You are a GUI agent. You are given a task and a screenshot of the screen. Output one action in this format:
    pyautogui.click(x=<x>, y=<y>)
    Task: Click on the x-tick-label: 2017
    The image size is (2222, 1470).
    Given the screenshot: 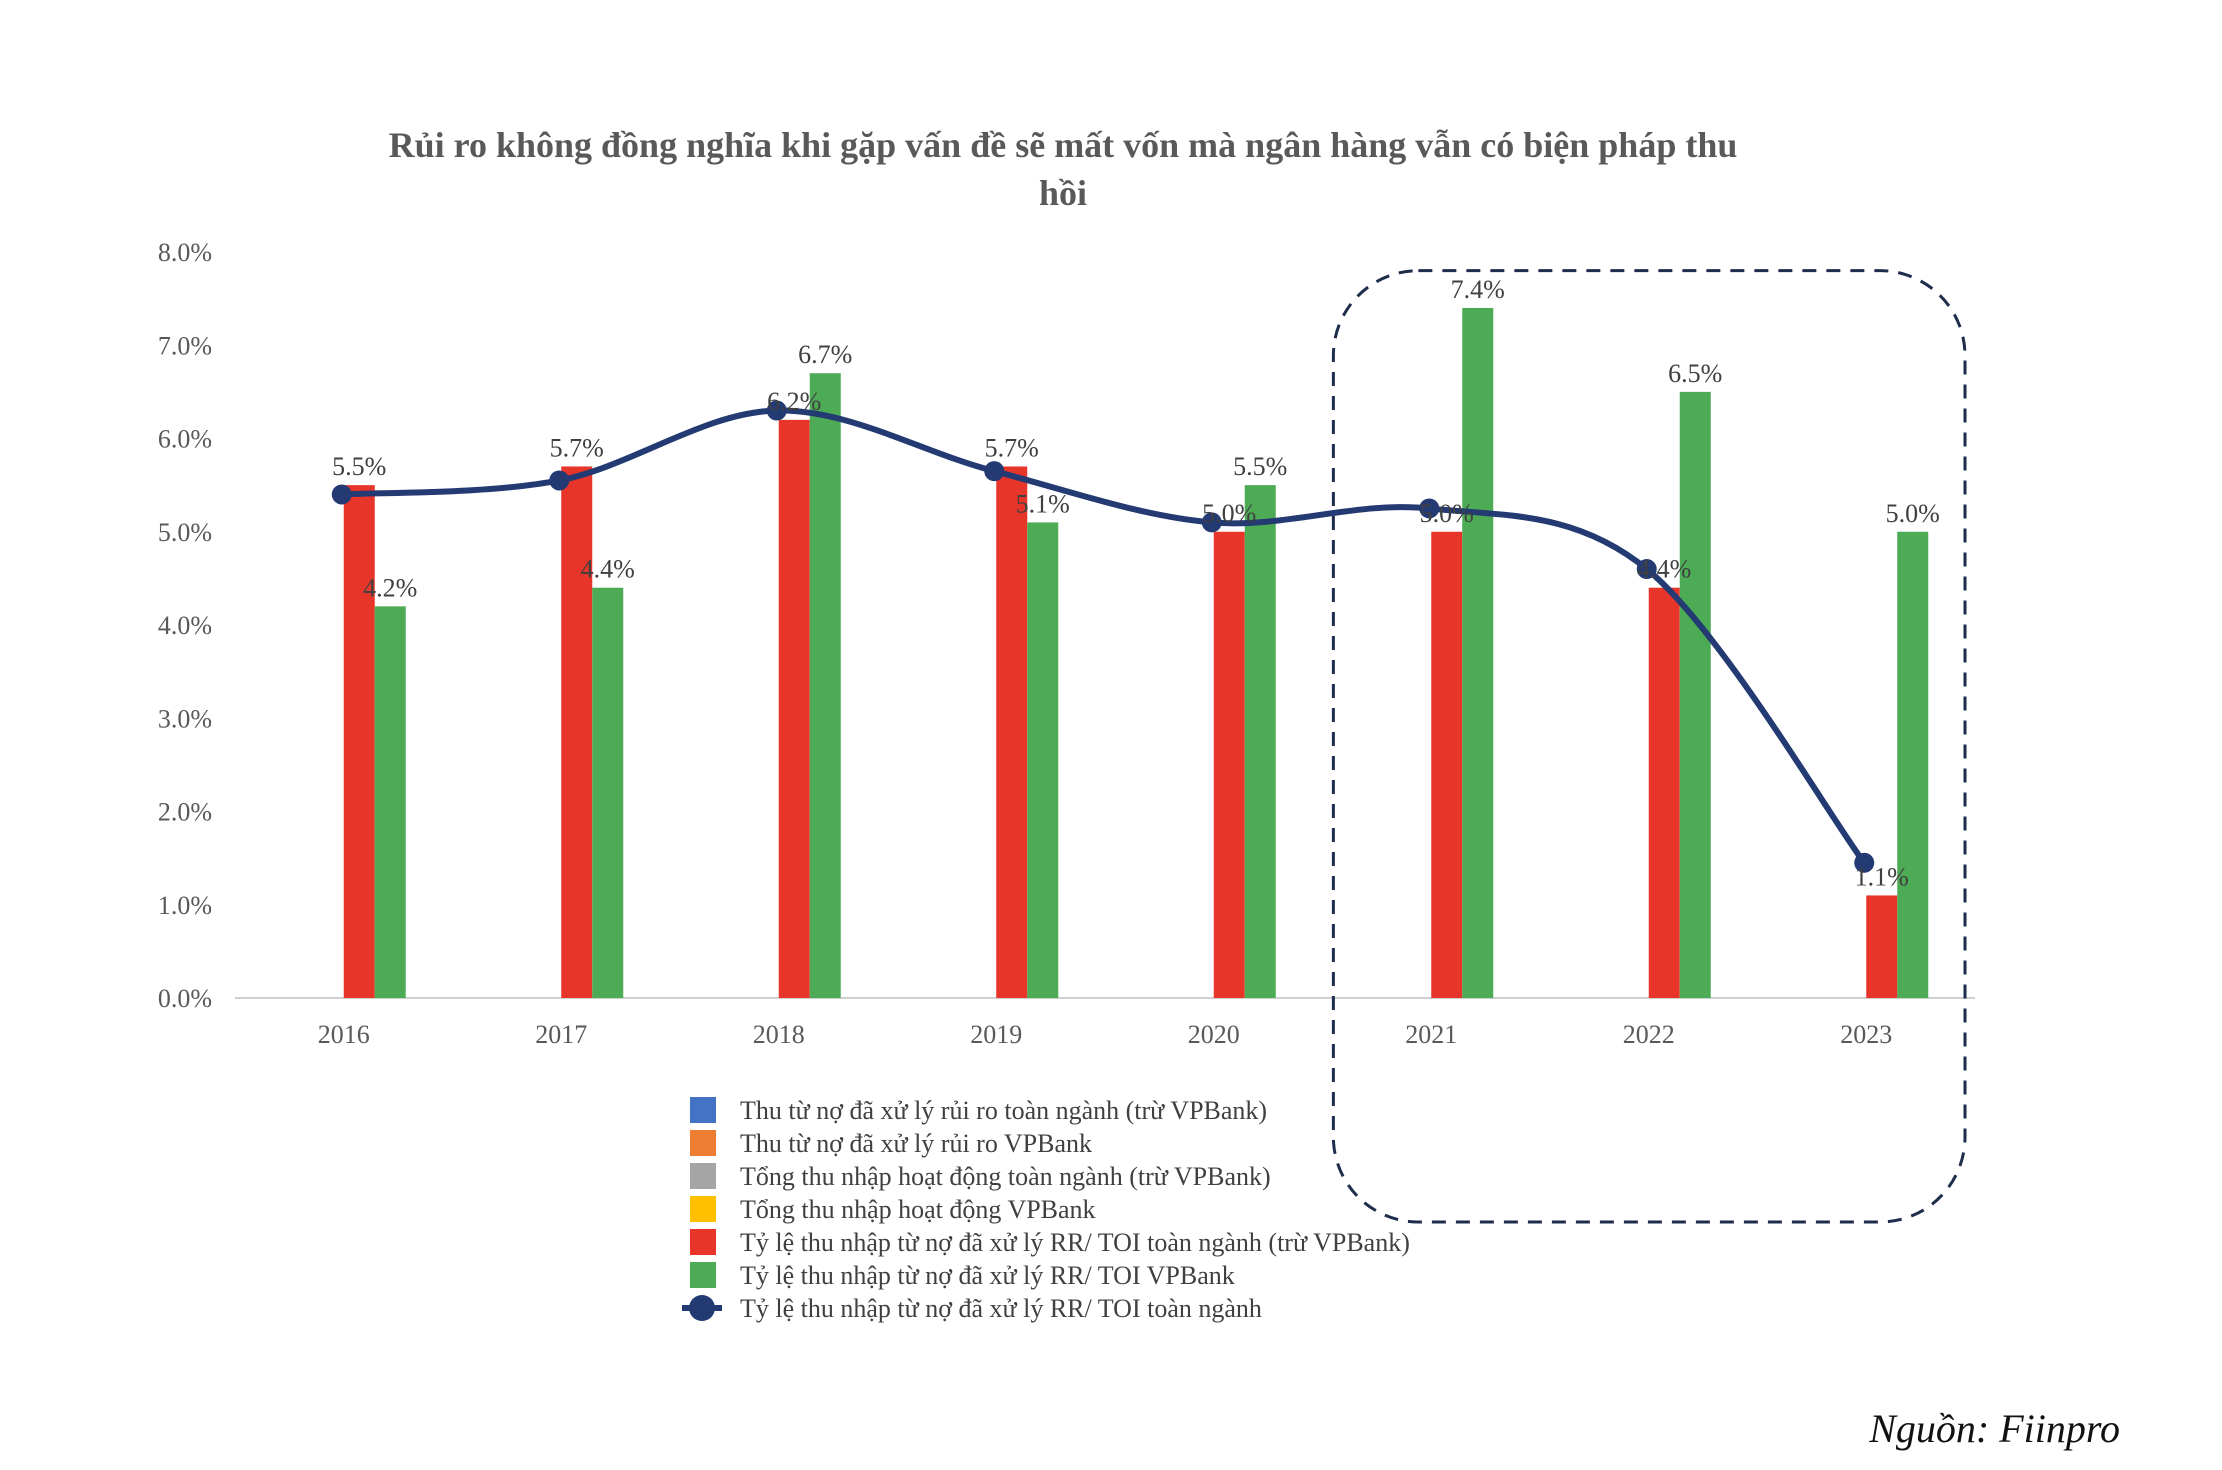 What is the action you would take?
    pyautogui.click(x=561, y=1034)
    